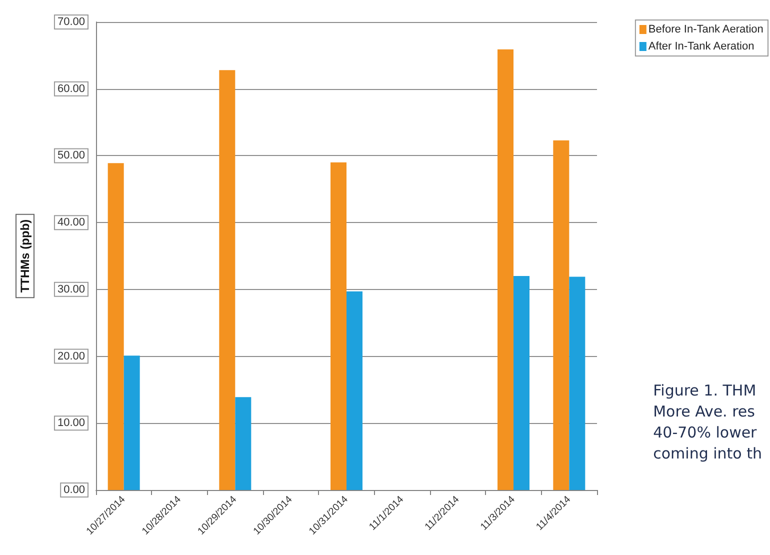 The width and height of the screenshot is (770, 555). Describe the element at coordinates (71, 423) in the screenshot. I see `y-tick-label: 10.00` at that location.